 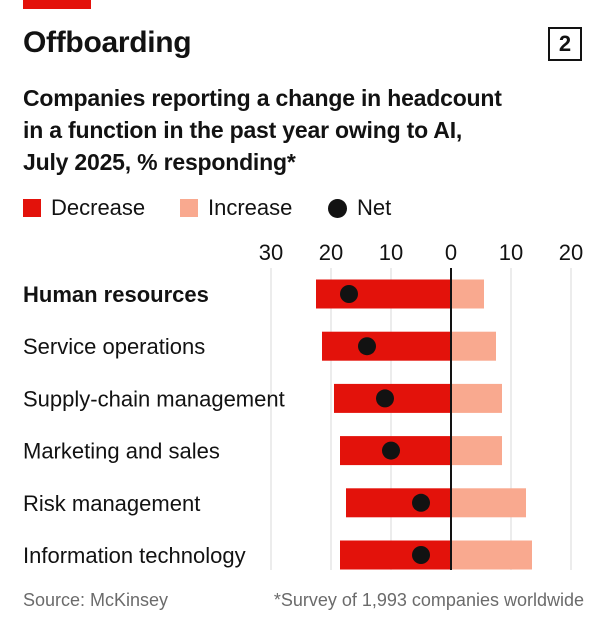 What do you see at coordinates (250, 207) in the screenshot?
I see `legend-label-increase: Increase` at bounding box center [250, 207].